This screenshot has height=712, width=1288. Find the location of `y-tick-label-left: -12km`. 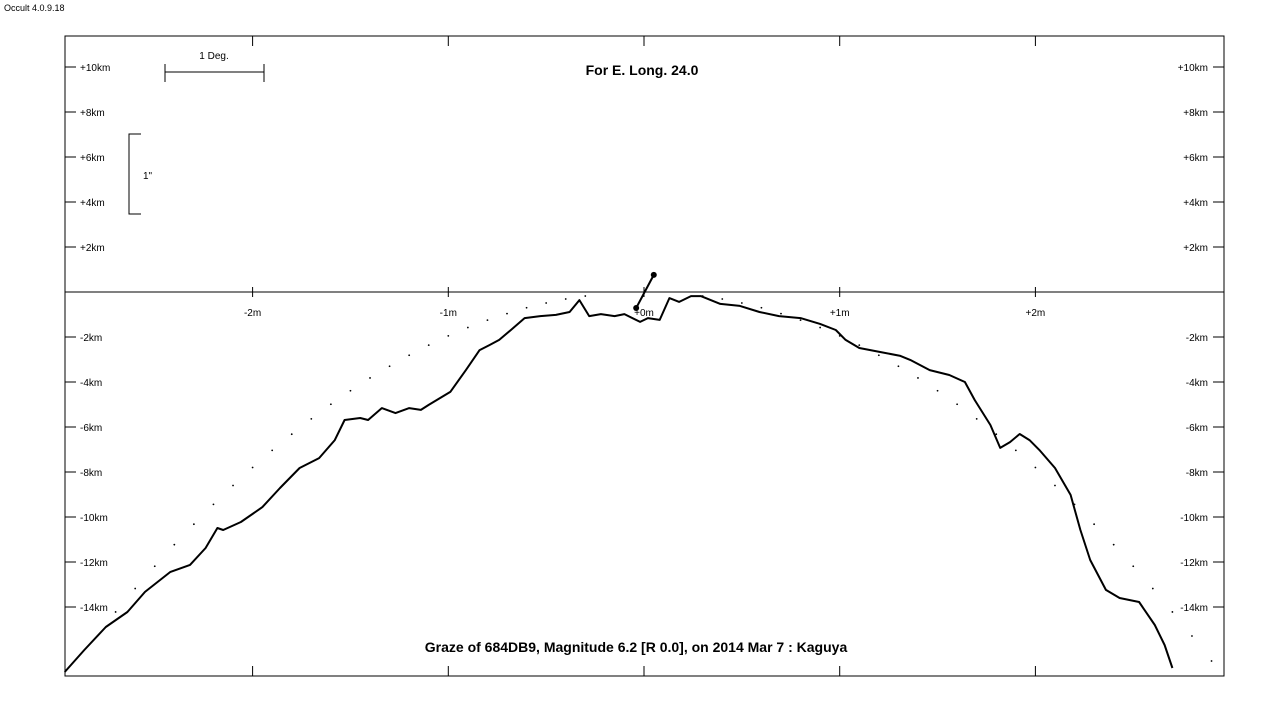

y-tick-label-left: -12km is located at coordinates (94, 563).